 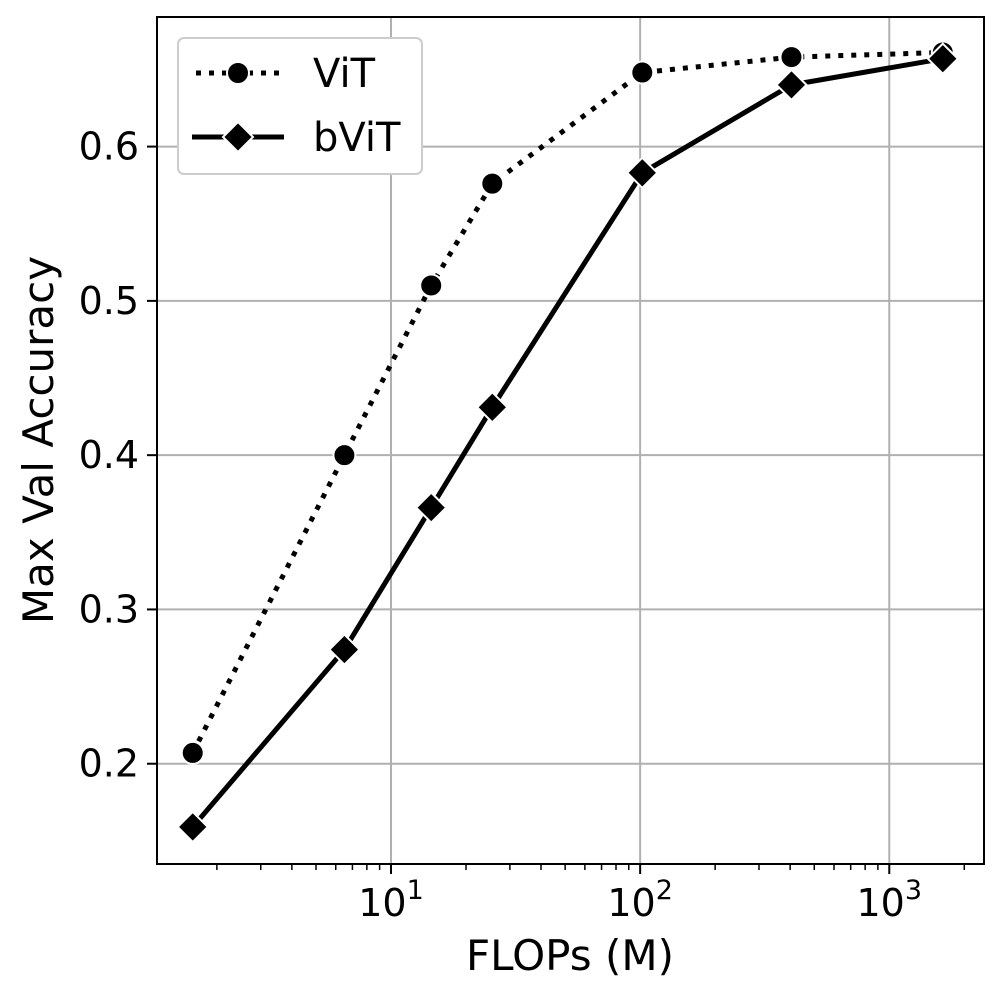 I want to click on x-tick-label-exponent: 3, so click(x=913, y=890).